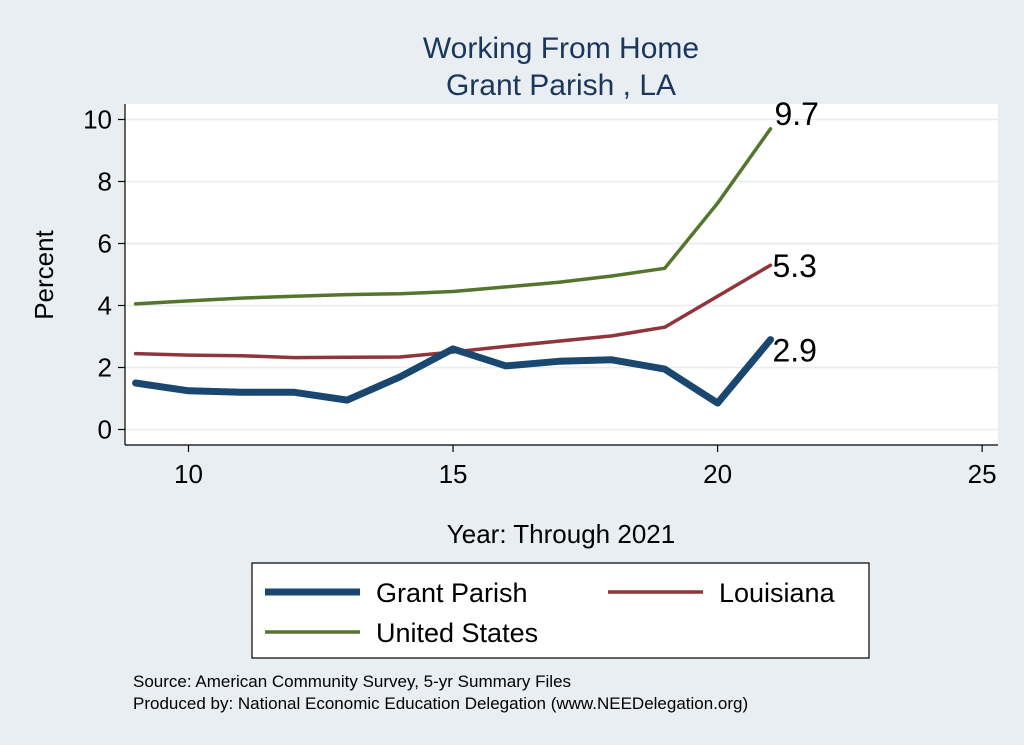 The height and width of the screenshot is (745, 1024). Describe the element at coordinates (794, 351) in the screenshot. I see `end-label-grant-parish: 2.9` at that location.